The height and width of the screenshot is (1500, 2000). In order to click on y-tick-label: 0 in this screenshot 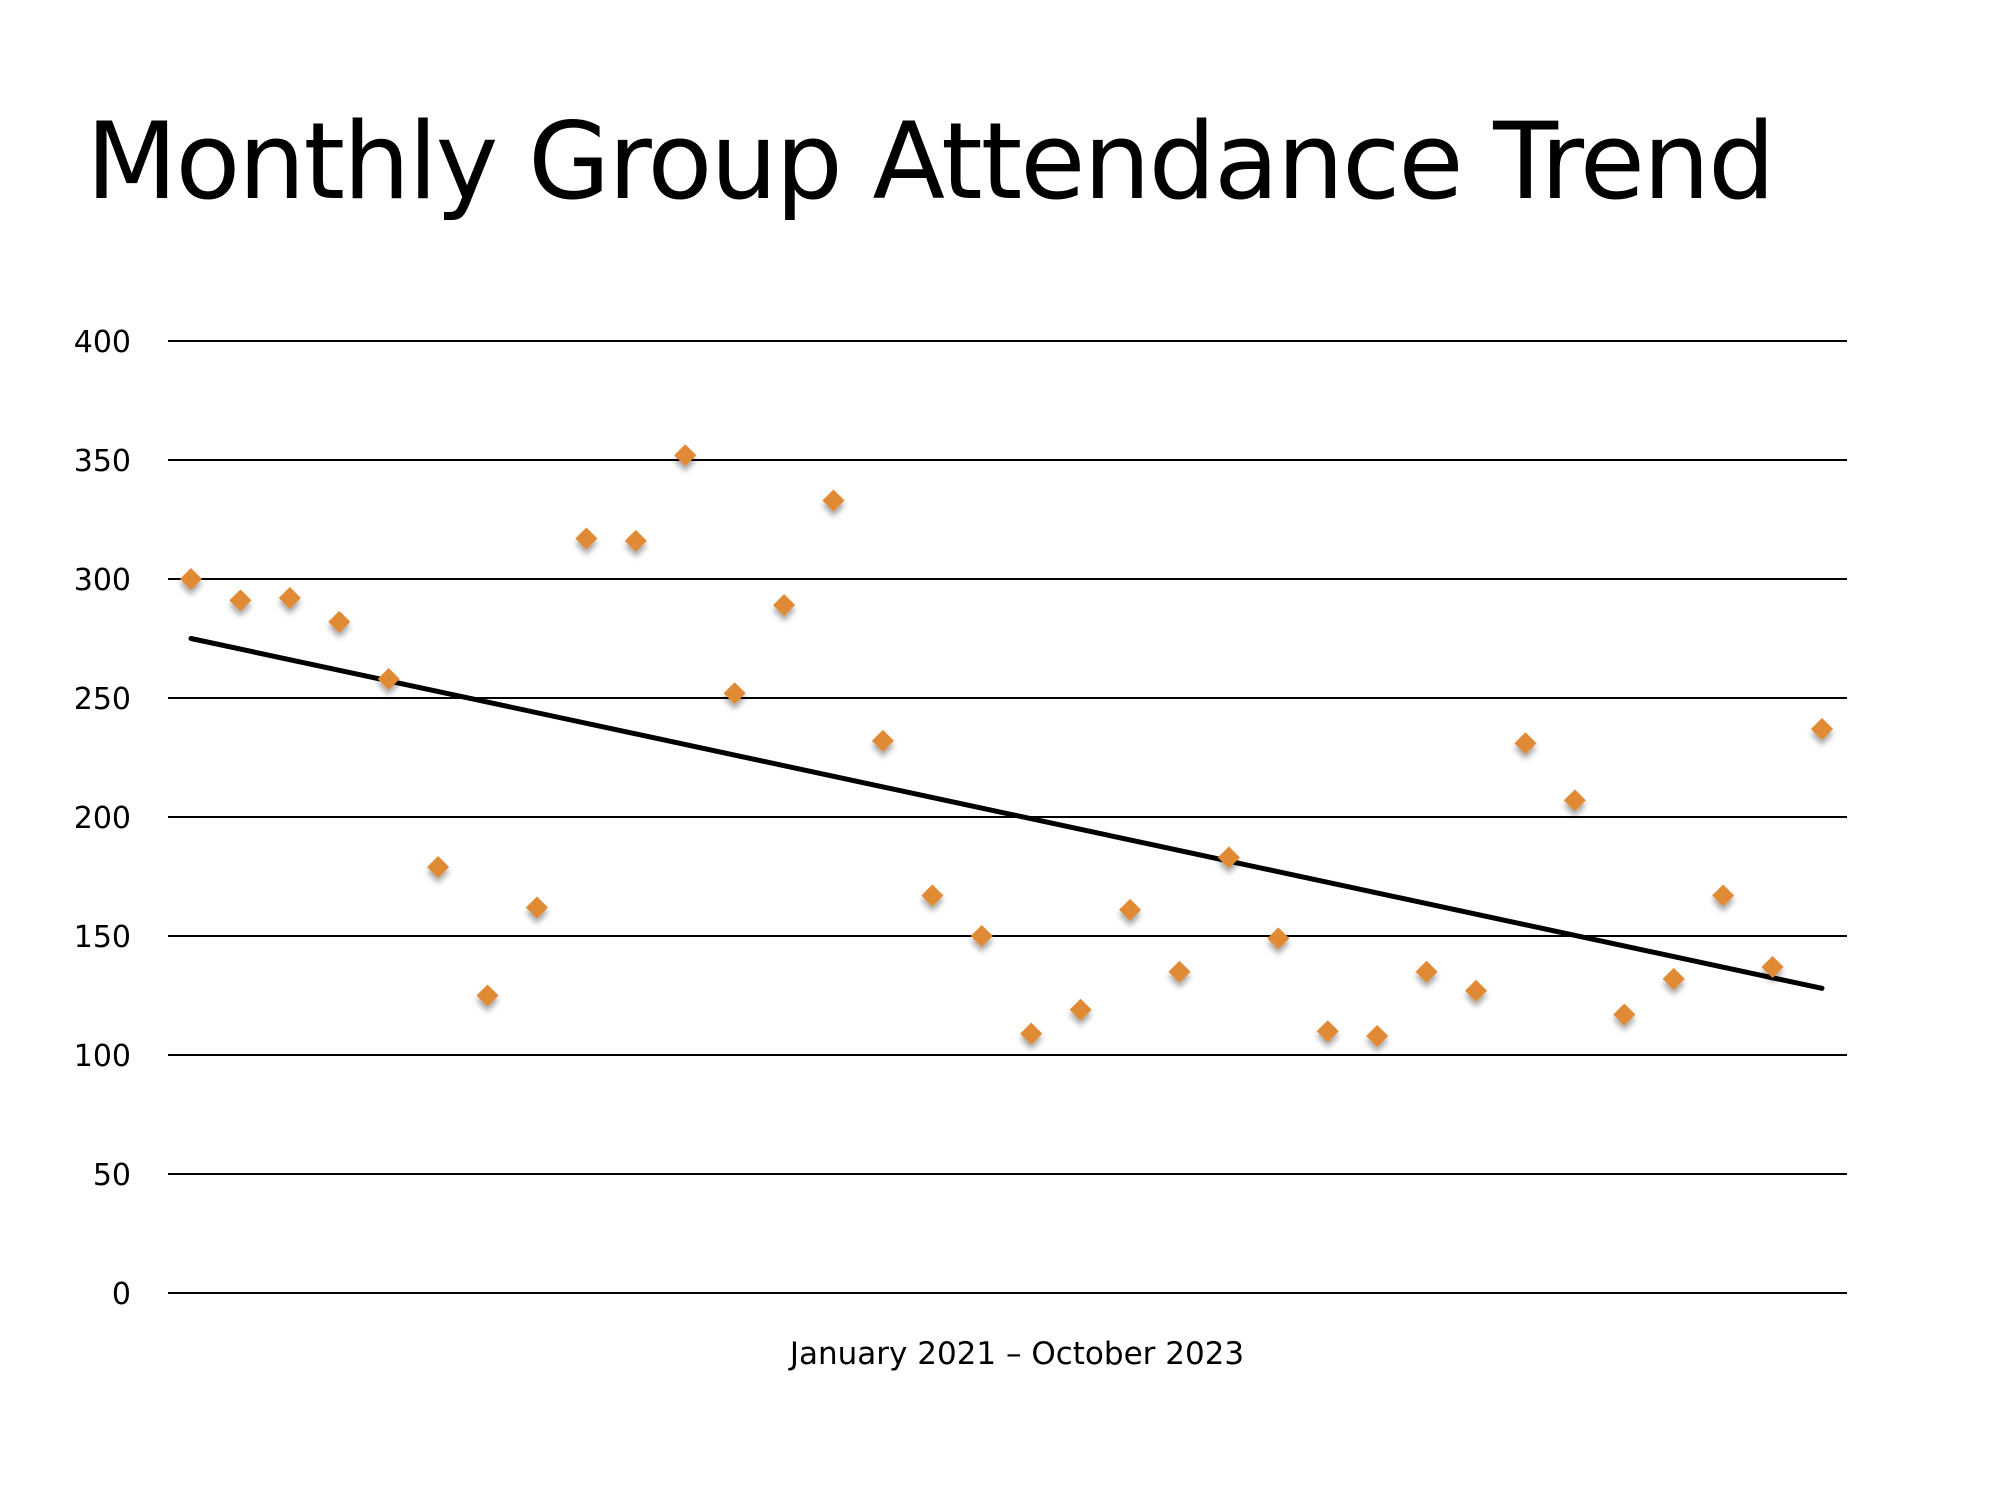, I will do `click(121, 1294)`.